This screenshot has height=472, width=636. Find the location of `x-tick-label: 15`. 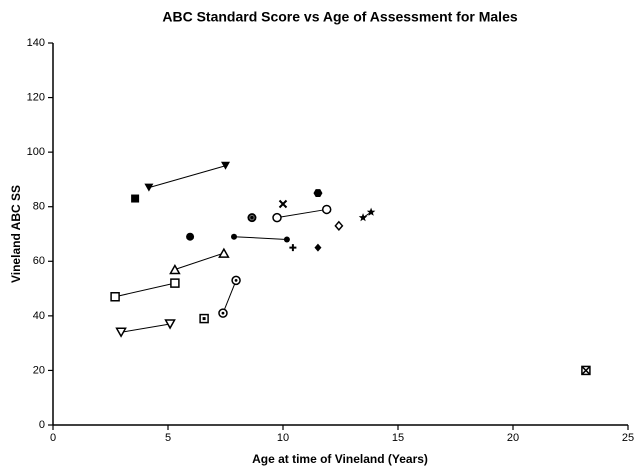

x-tick-label: 15 is located at coordinates (398, 438).